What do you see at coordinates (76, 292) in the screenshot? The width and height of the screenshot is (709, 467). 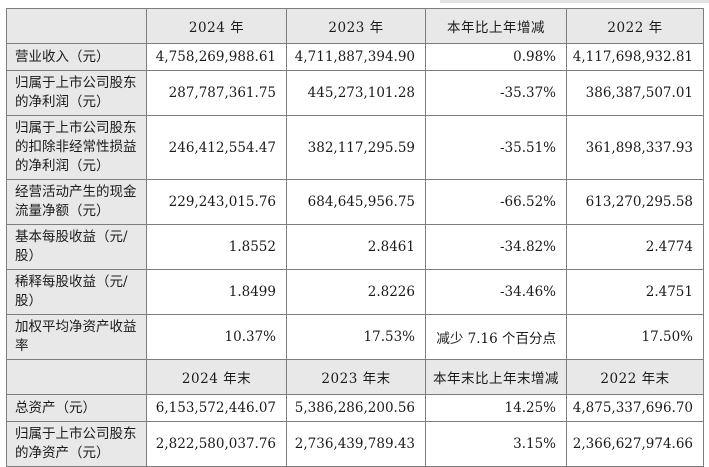 I see `row-label: 稀释每股收益（元/股）` at bounding box center [76, 292].